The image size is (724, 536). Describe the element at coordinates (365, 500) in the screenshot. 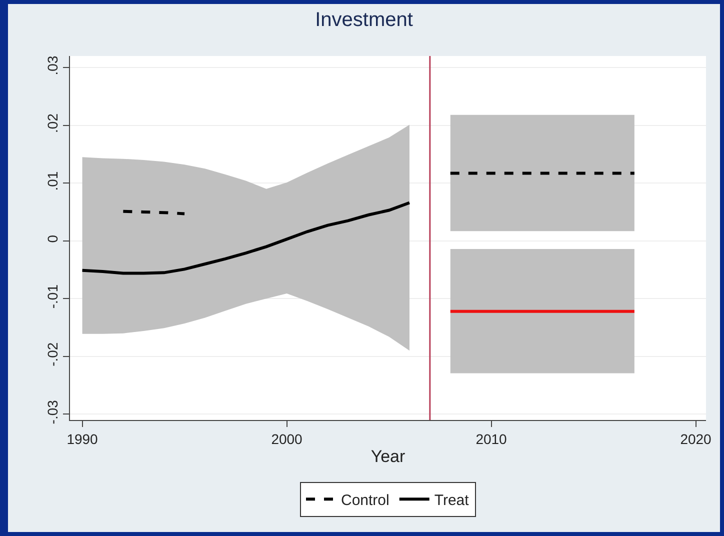

I see `legend-label: Control` at that location.